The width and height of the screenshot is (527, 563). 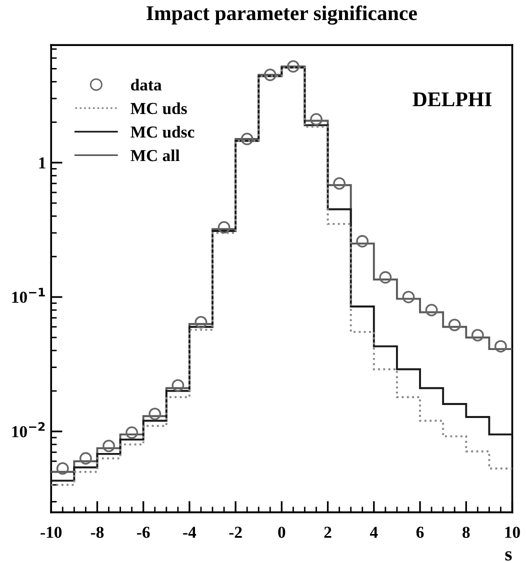 What do you see at coordinates (162, 132) in the screenshot?
I see `legend-label: MC udsc` at bounding box center [162, 132].